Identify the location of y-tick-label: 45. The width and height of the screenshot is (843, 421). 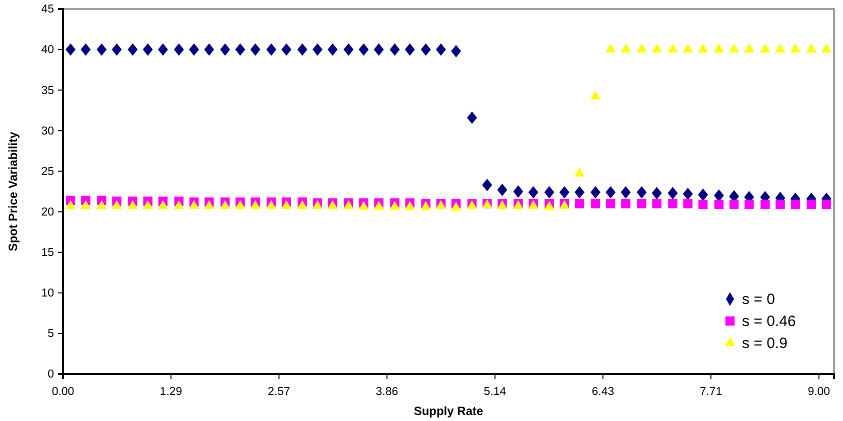
(47, 10).